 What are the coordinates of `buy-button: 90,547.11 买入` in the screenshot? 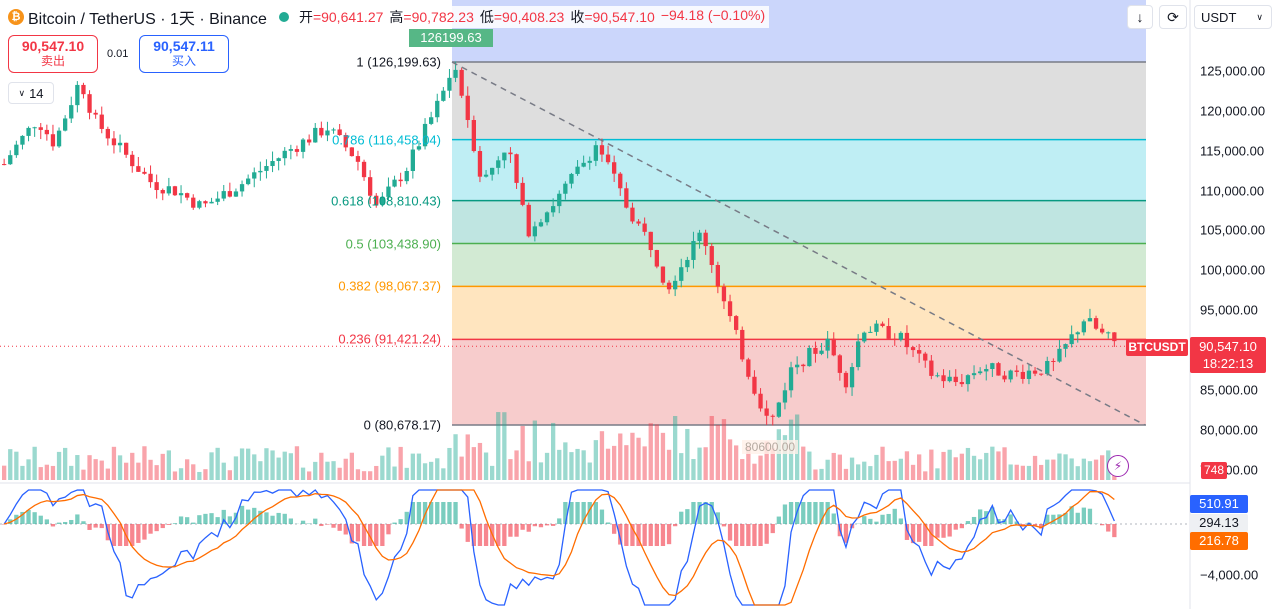 It's located at (184, 54).